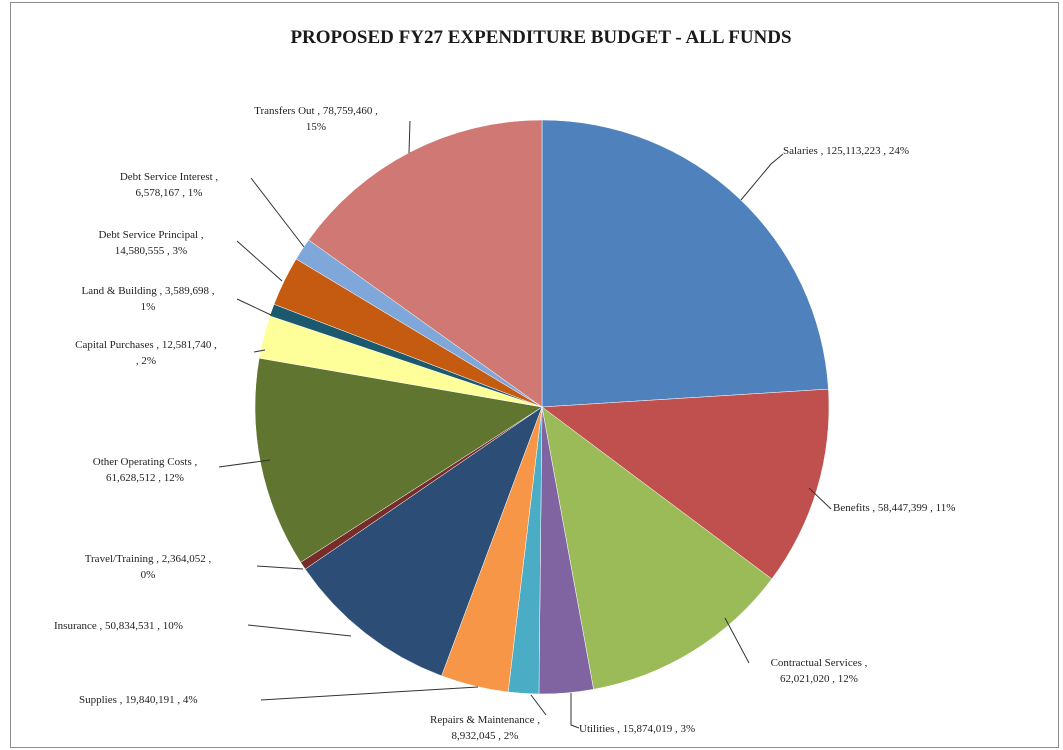  Describe the element at coordinates (150, 235) in the screenshot. I see `slice-label-line: Debt Service Principal ,` at that location.